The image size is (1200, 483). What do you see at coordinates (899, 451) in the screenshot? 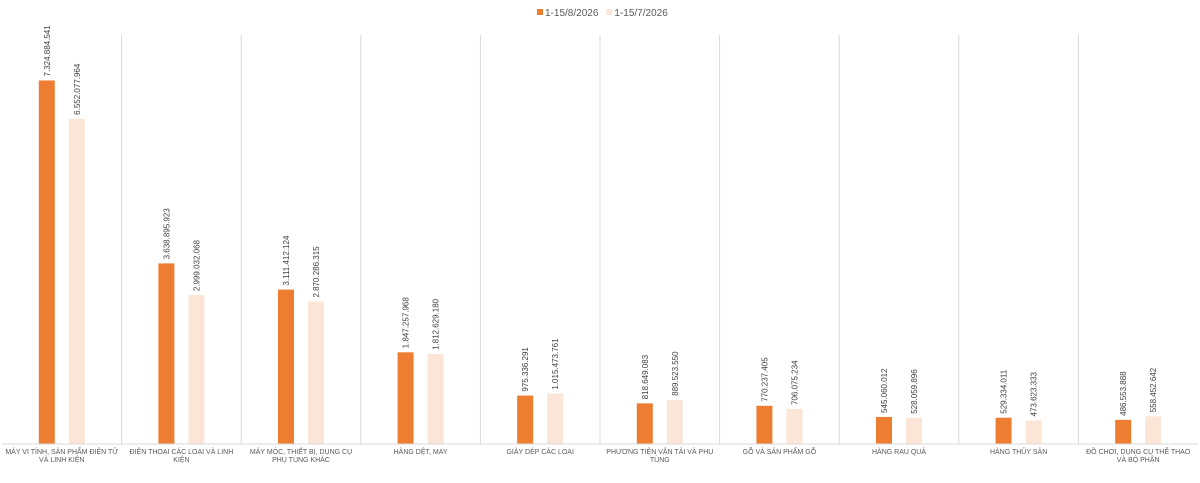
I see `category-label: HÀNG RAU QUẢ` at bounding box center [899, 451].